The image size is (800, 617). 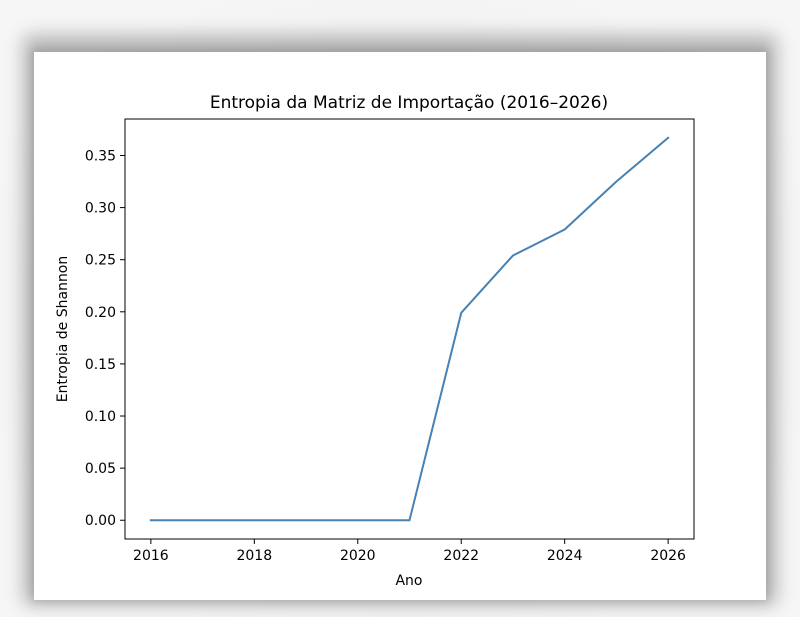 What do you see at coordinates (100, 417) in the screenshot?
I see `y-tick-label: 0.10` at bounding box center [100, 417].